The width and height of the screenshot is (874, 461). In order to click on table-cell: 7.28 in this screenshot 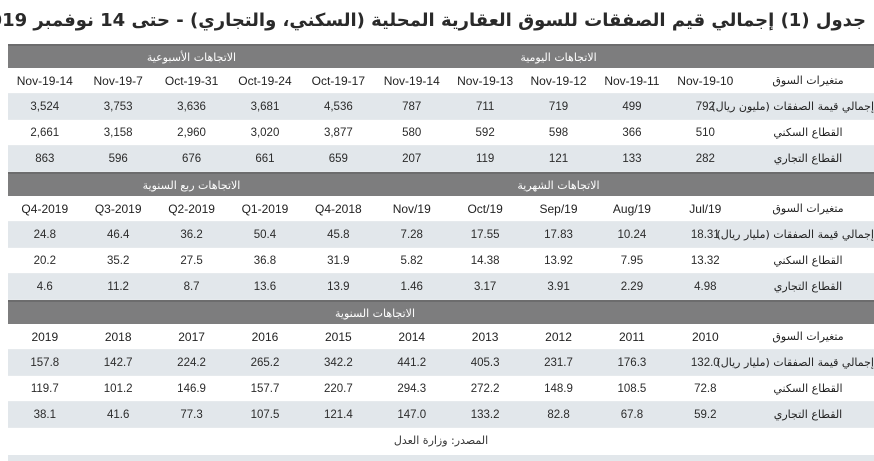, I will do `click(411, 234)`.